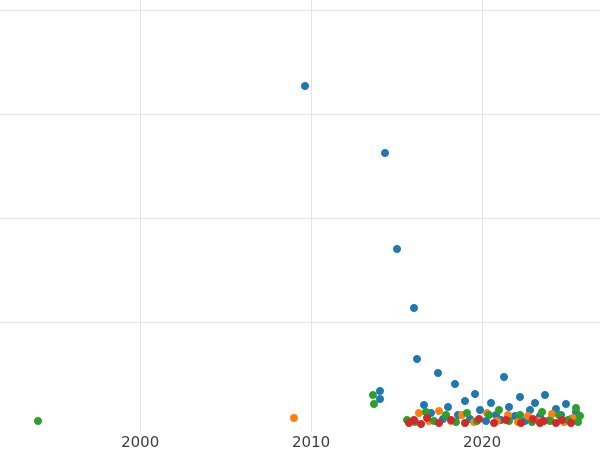  I want to click on x-tick-label: 2010, so click(311, 441).